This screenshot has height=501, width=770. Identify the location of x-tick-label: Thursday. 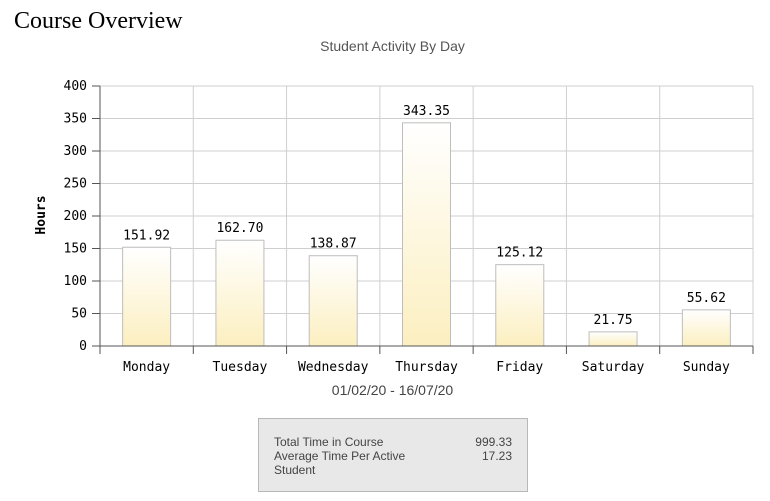
(426, 367).